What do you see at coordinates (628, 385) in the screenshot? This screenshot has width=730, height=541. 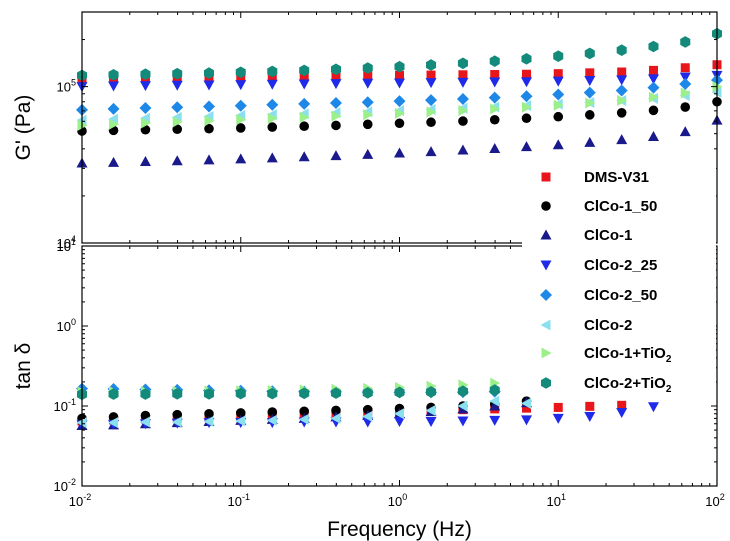 I see `legend-label-clco-2-plus-tio: ClCo-2+TiO2` at bounding box center [628, 385].